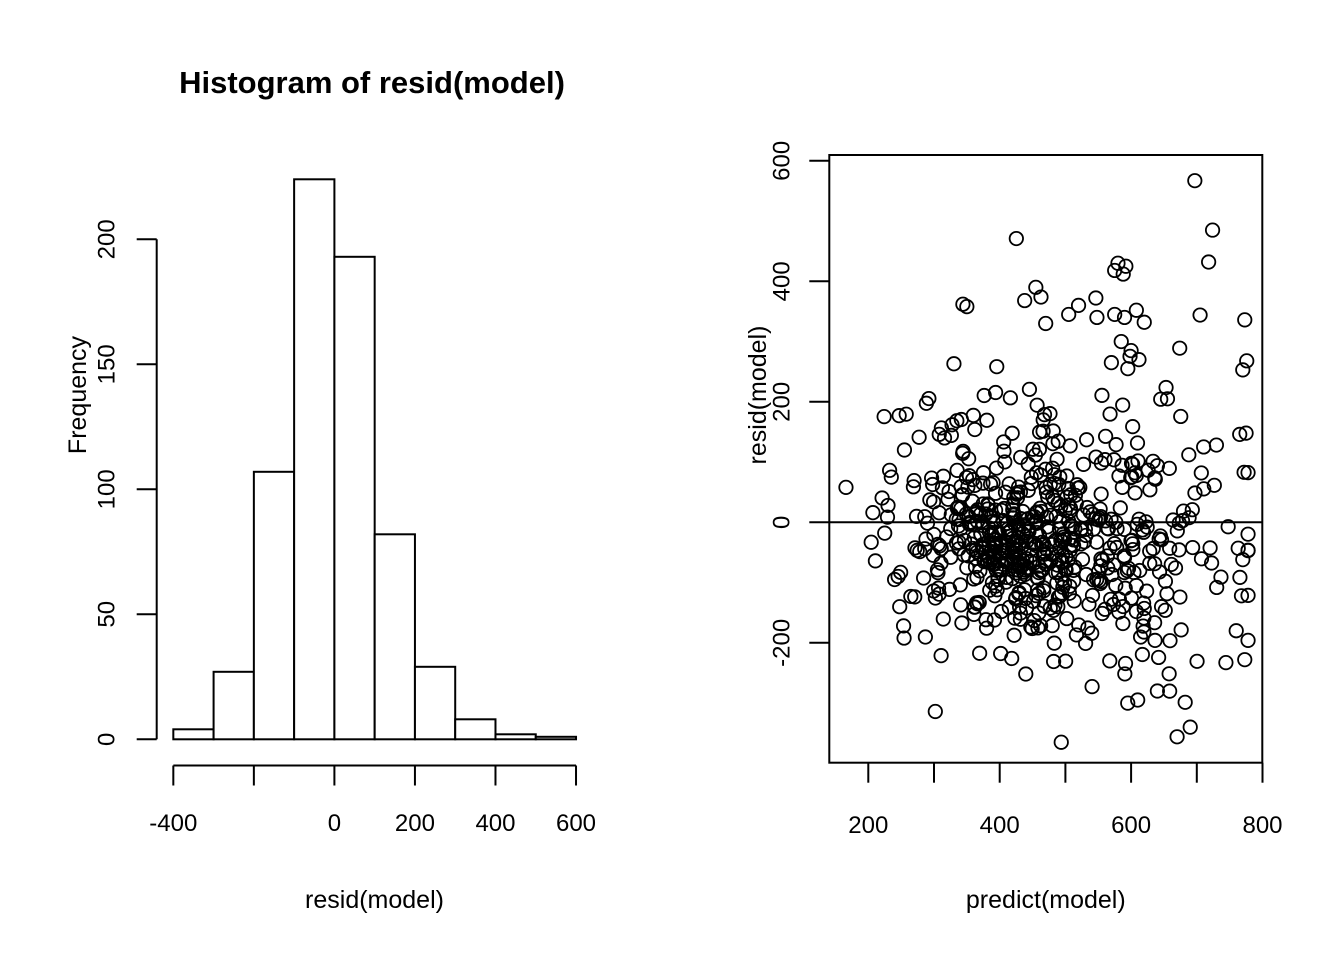 The height and width of the screenshot is (960, 1344). I want to click on scatter-y-tick-label: 0, so click(781, 522).